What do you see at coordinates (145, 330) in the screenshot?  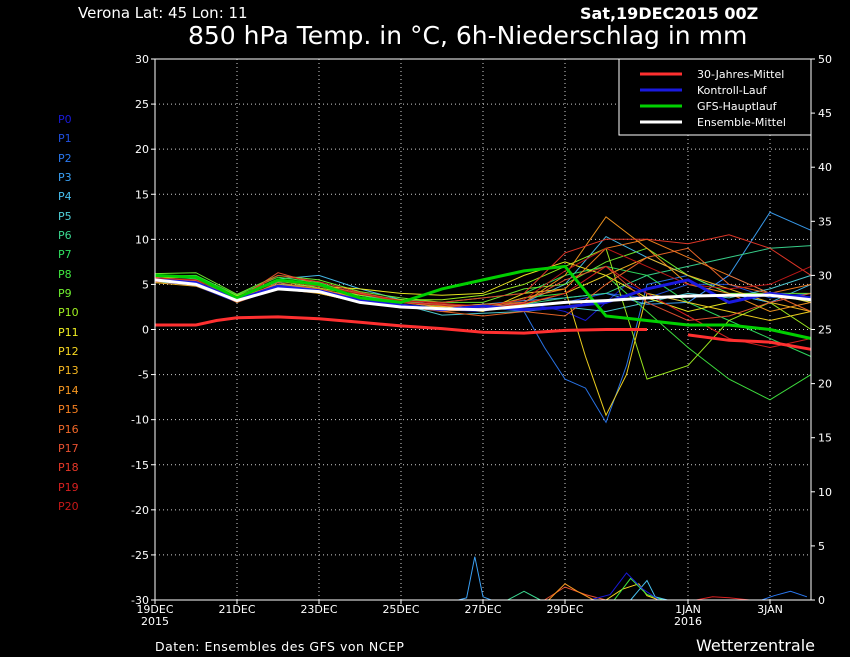 I see `y-tick-label: 0` at bounding box center [145, 330].